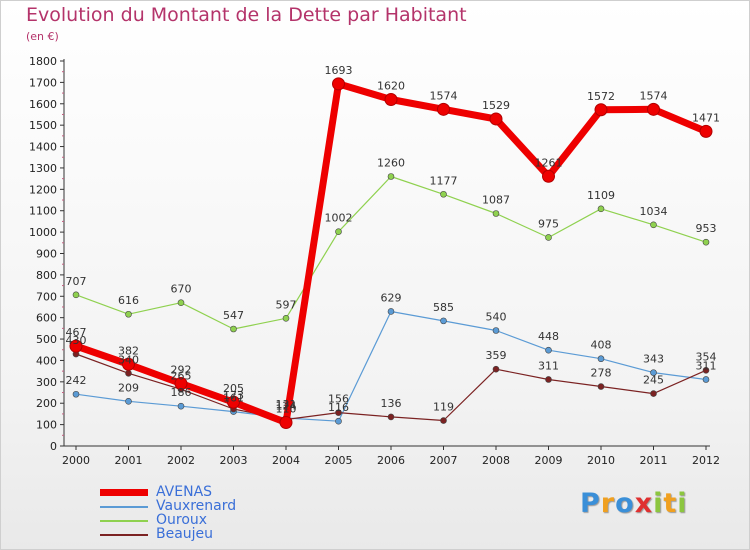 The image size is (750, 550). I want to click on data-label: 340, so click(128, 359).